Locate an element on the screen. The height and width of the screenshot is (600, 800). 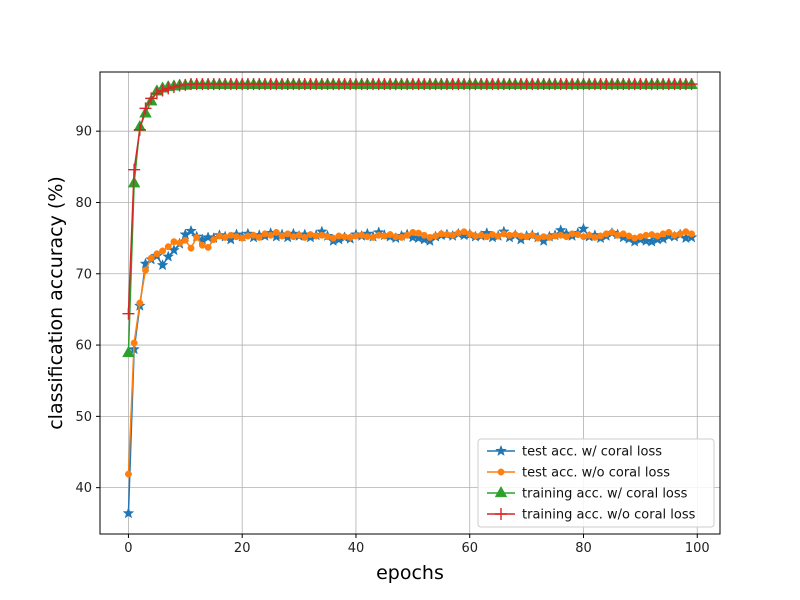
y-tick-label: 60 is located at coordinates (83, 346).